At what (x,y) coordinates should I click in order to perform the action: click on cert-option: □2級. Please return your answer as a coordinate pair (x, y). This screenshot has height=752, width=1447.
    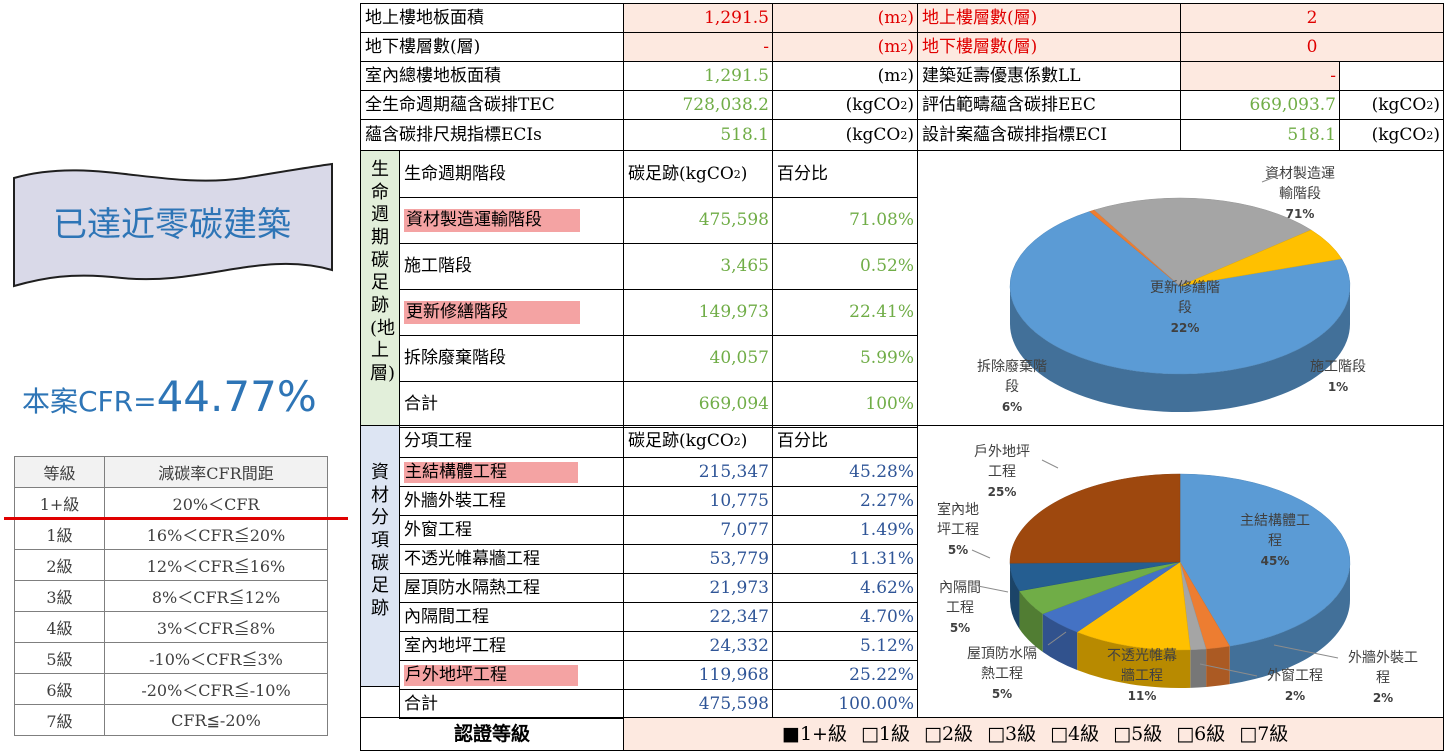
    Looking at the image, I should click on (949, 733).